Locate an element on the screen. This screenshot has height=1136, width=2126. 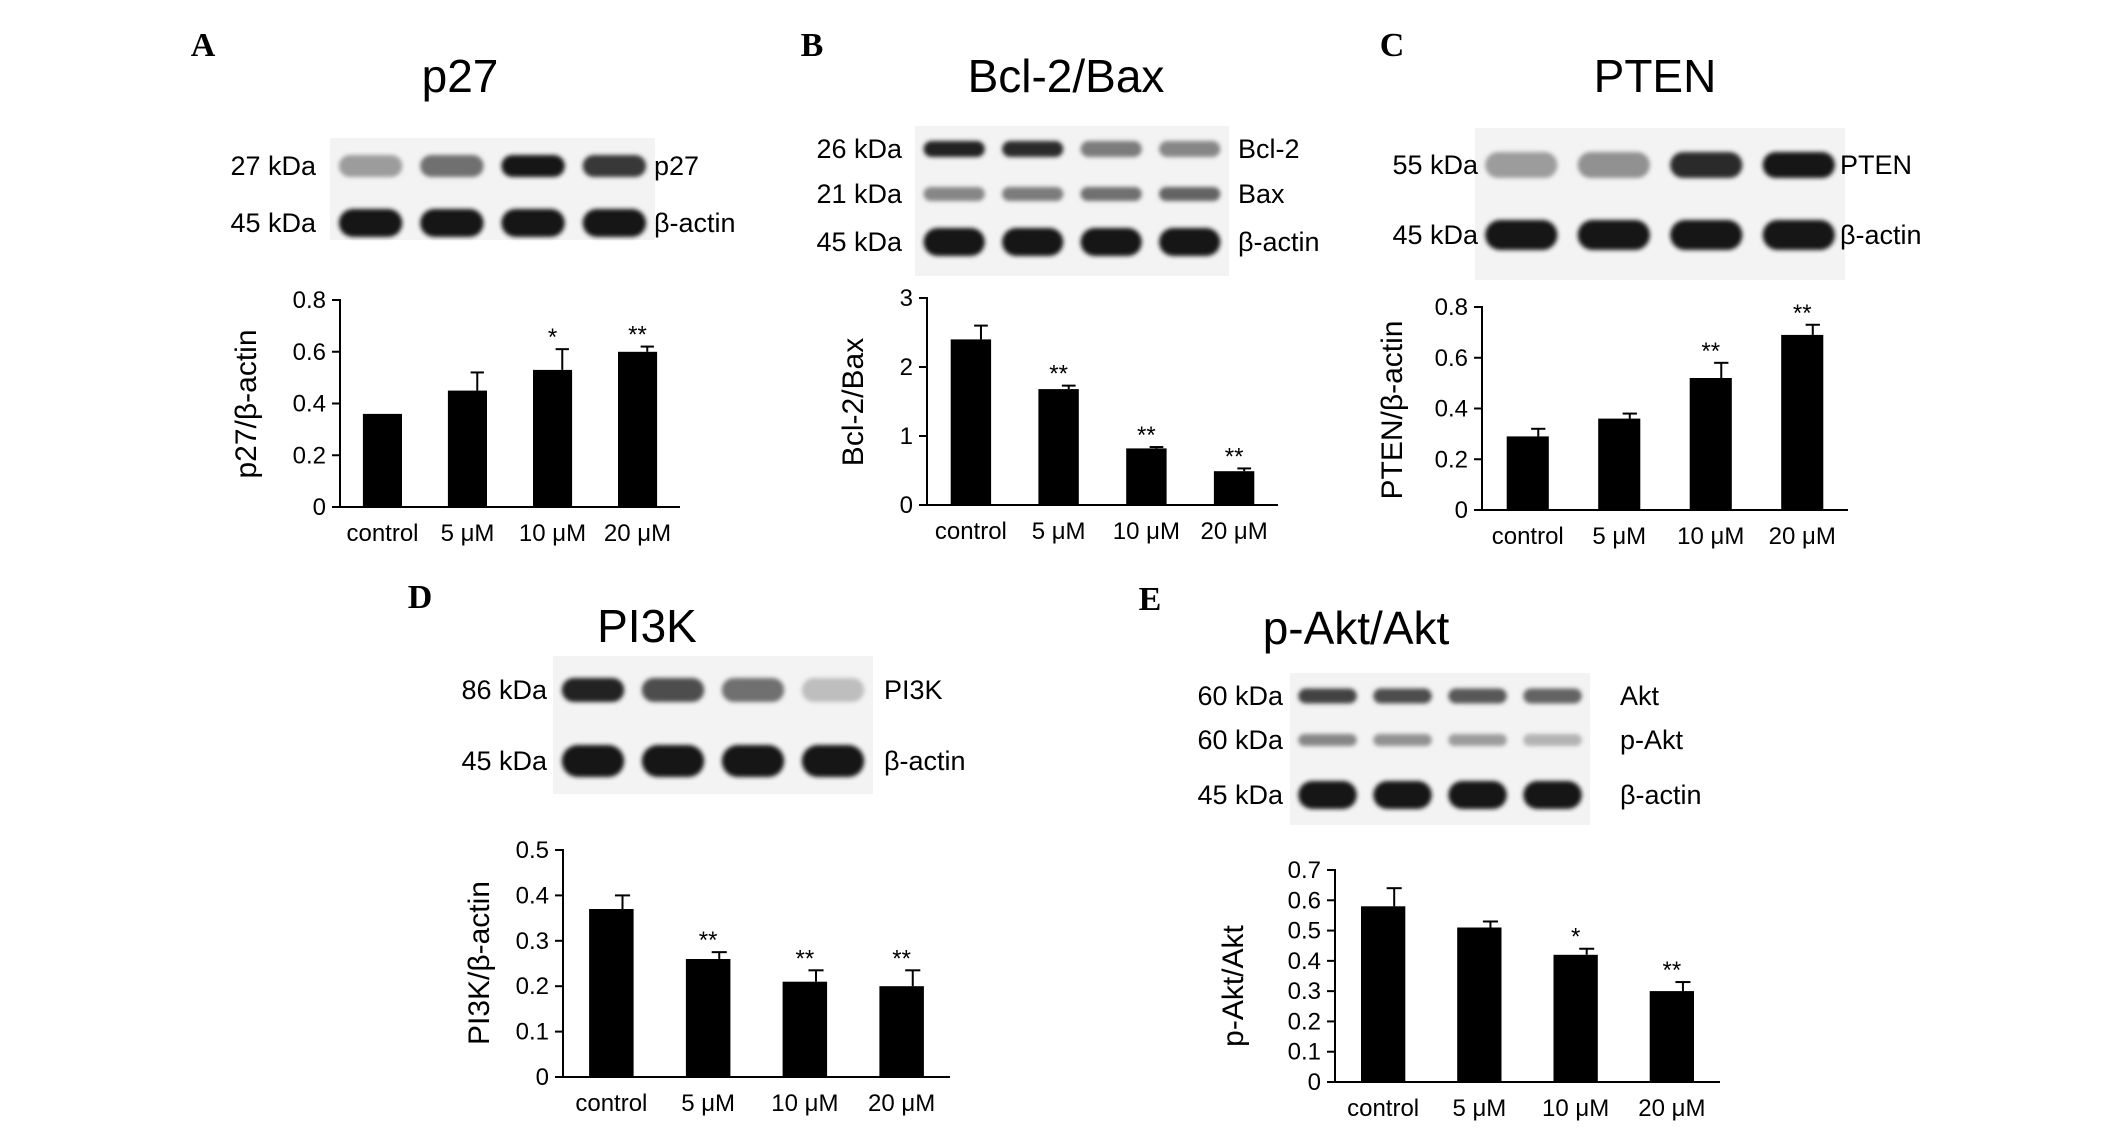
molecular-weight-label: 60 kDa is located at coordinates (1240, 740).